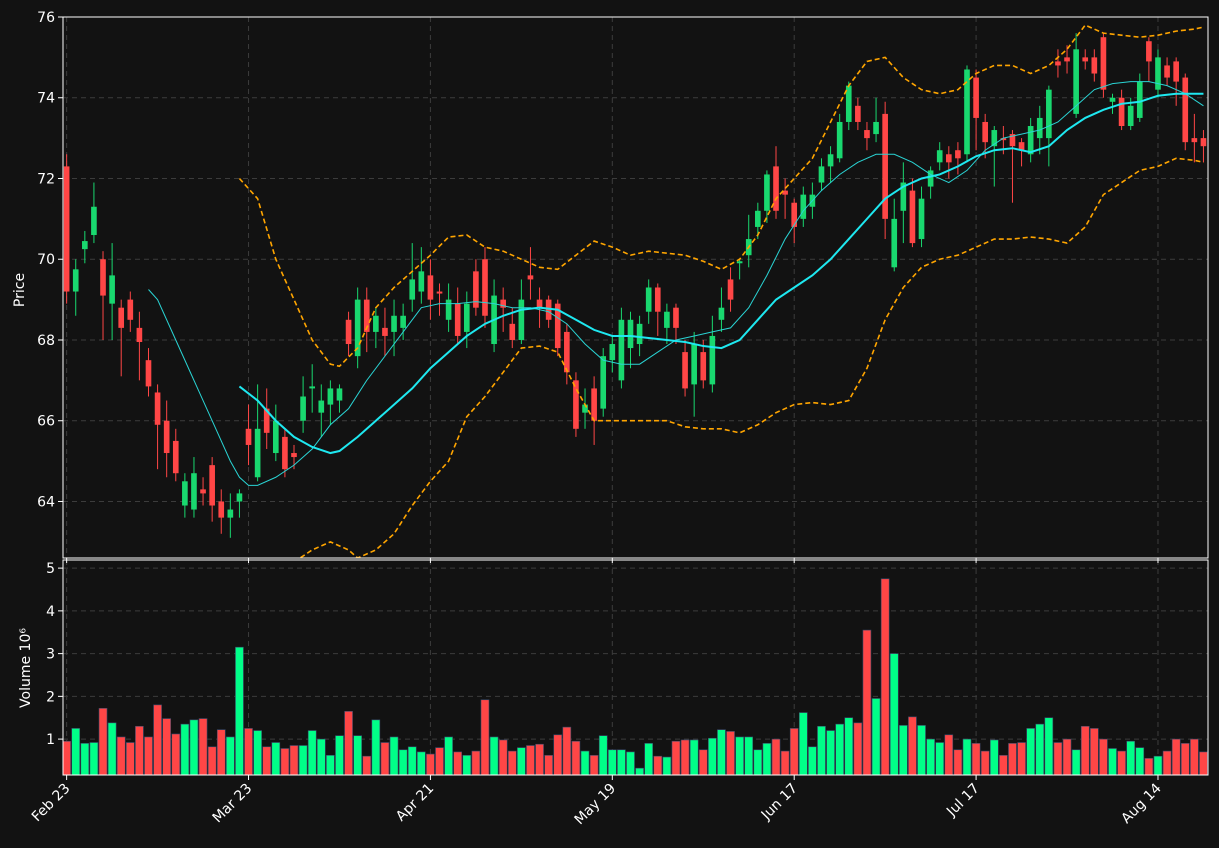 This screenshot has width=1219, height=848. Describe the element at coordinates (46, 422) in the screenshot. I see `y-tick-label: 66` at that location.